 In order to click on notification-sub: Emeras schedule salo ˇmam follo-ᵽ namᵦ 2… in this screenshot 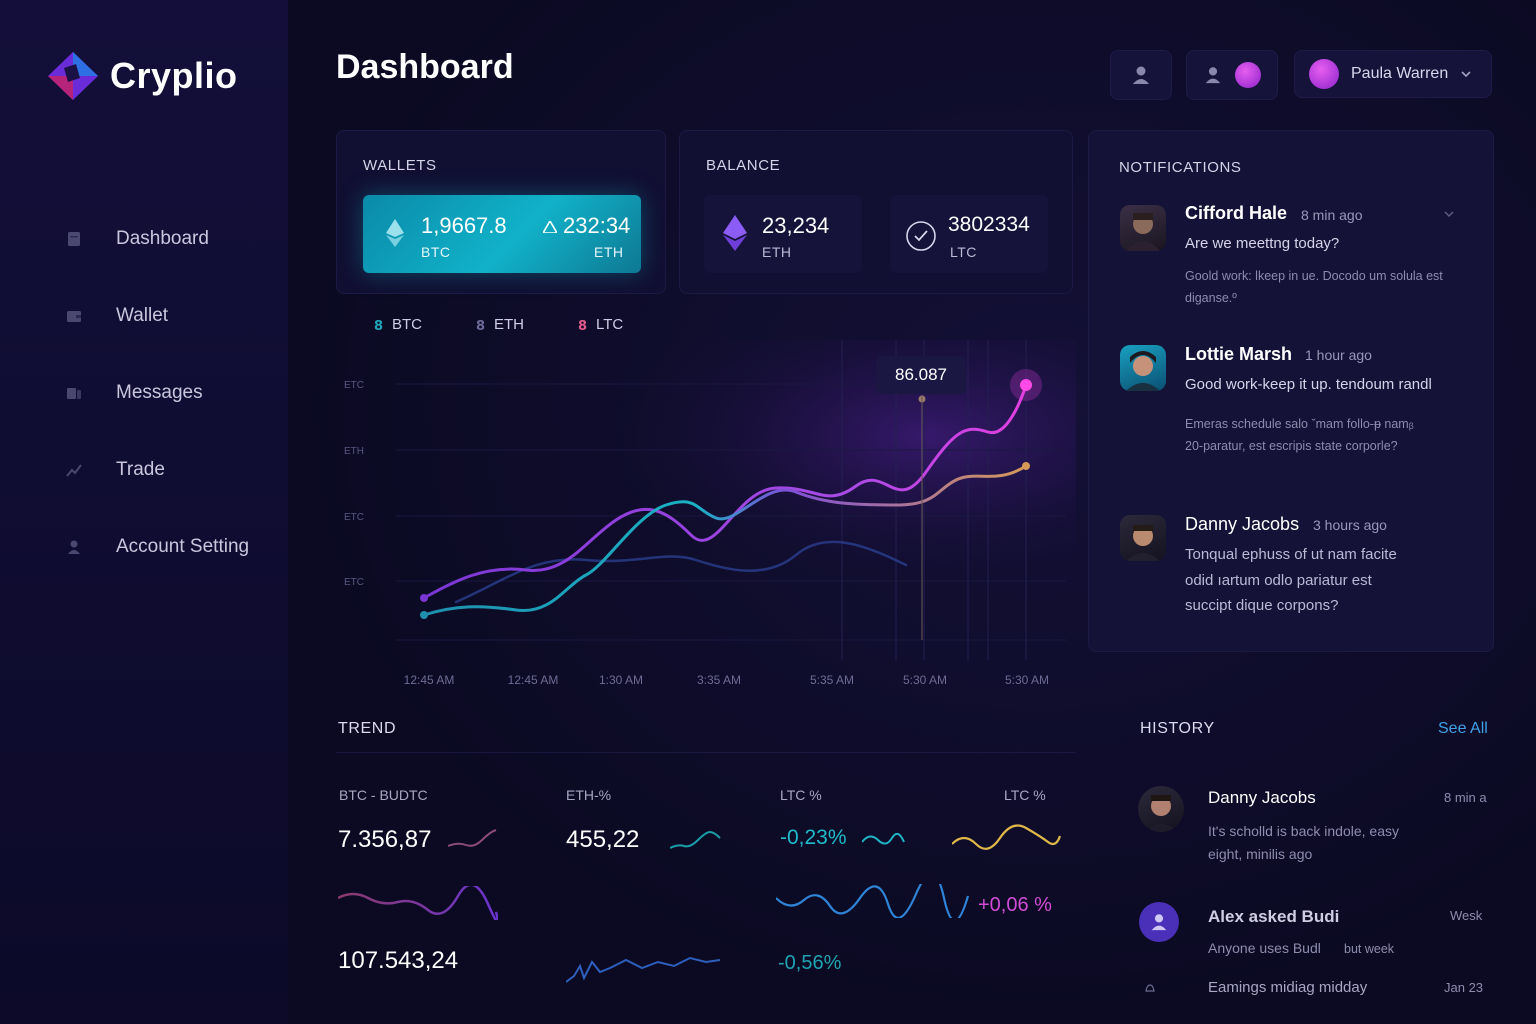, I will do `click(1299, 435)`.